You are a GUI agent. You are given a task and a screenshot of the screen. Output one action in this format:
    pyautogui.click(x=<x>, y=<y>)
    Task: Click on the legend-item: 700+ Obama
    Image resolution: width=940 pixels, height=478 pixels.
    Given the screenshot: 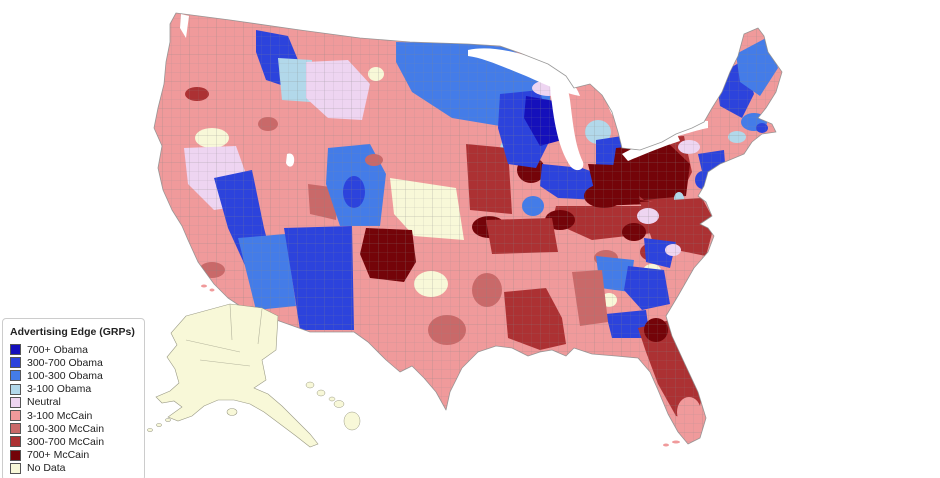 What is the action you would take?
    pyautogui.click(x=72, y=349)
    